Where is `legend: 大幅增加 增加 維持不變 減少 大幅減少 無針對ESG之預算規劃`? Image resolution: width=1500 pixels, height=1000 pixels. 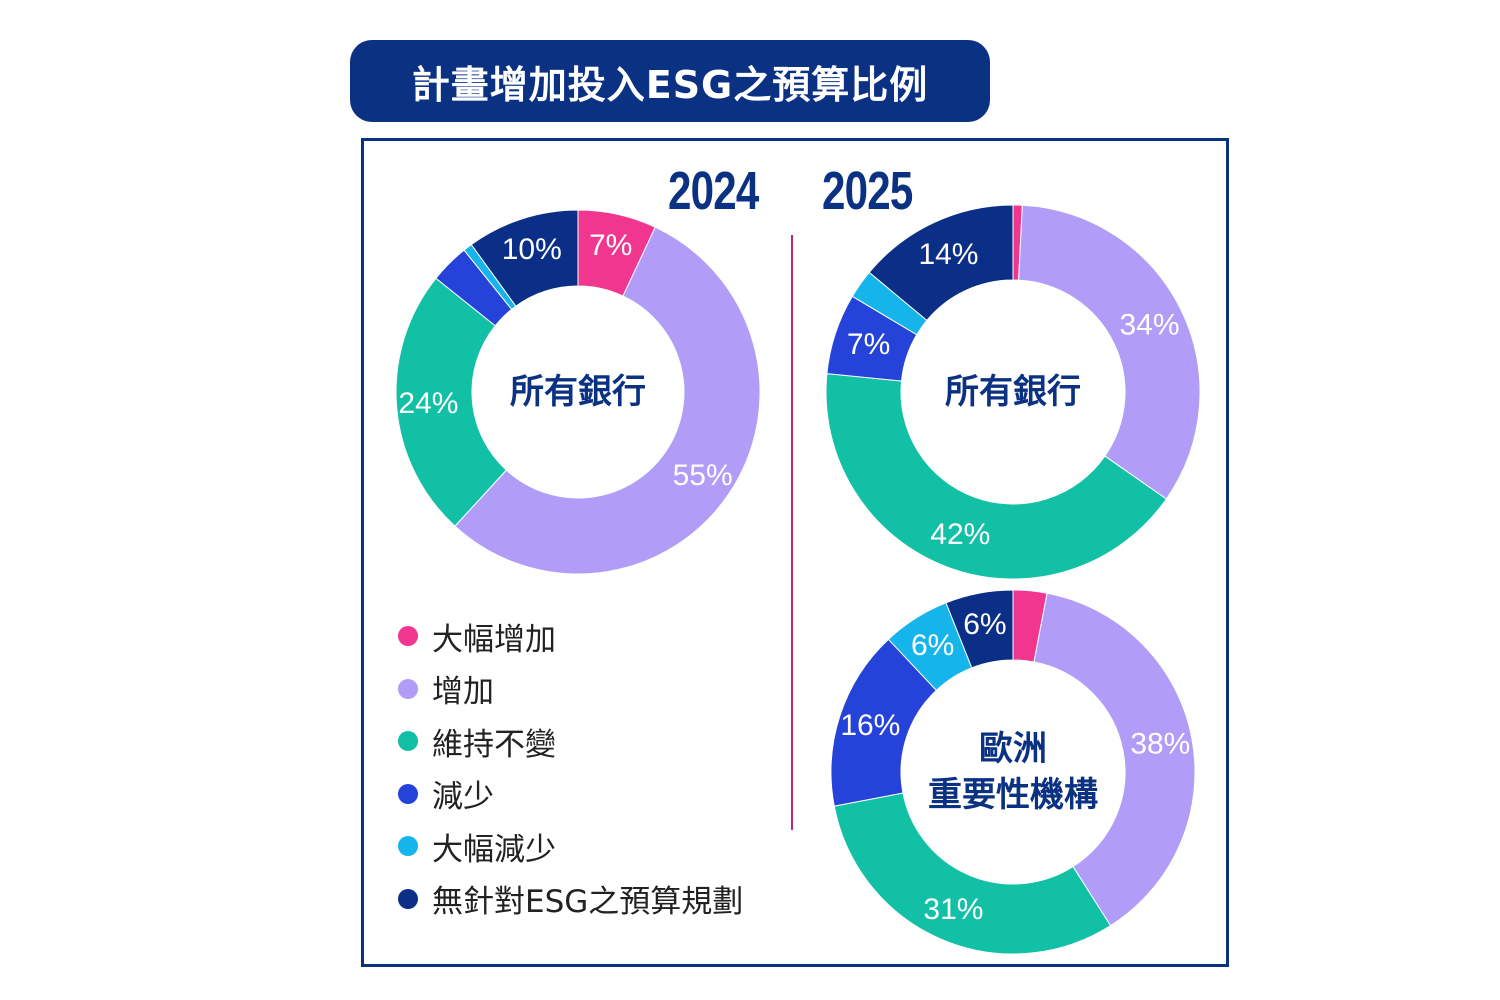 legend: 大幅增加 增加 維持不變 減少 大幅減少 無針對ESG之預算規劃 is located at coordinates (570, 767).